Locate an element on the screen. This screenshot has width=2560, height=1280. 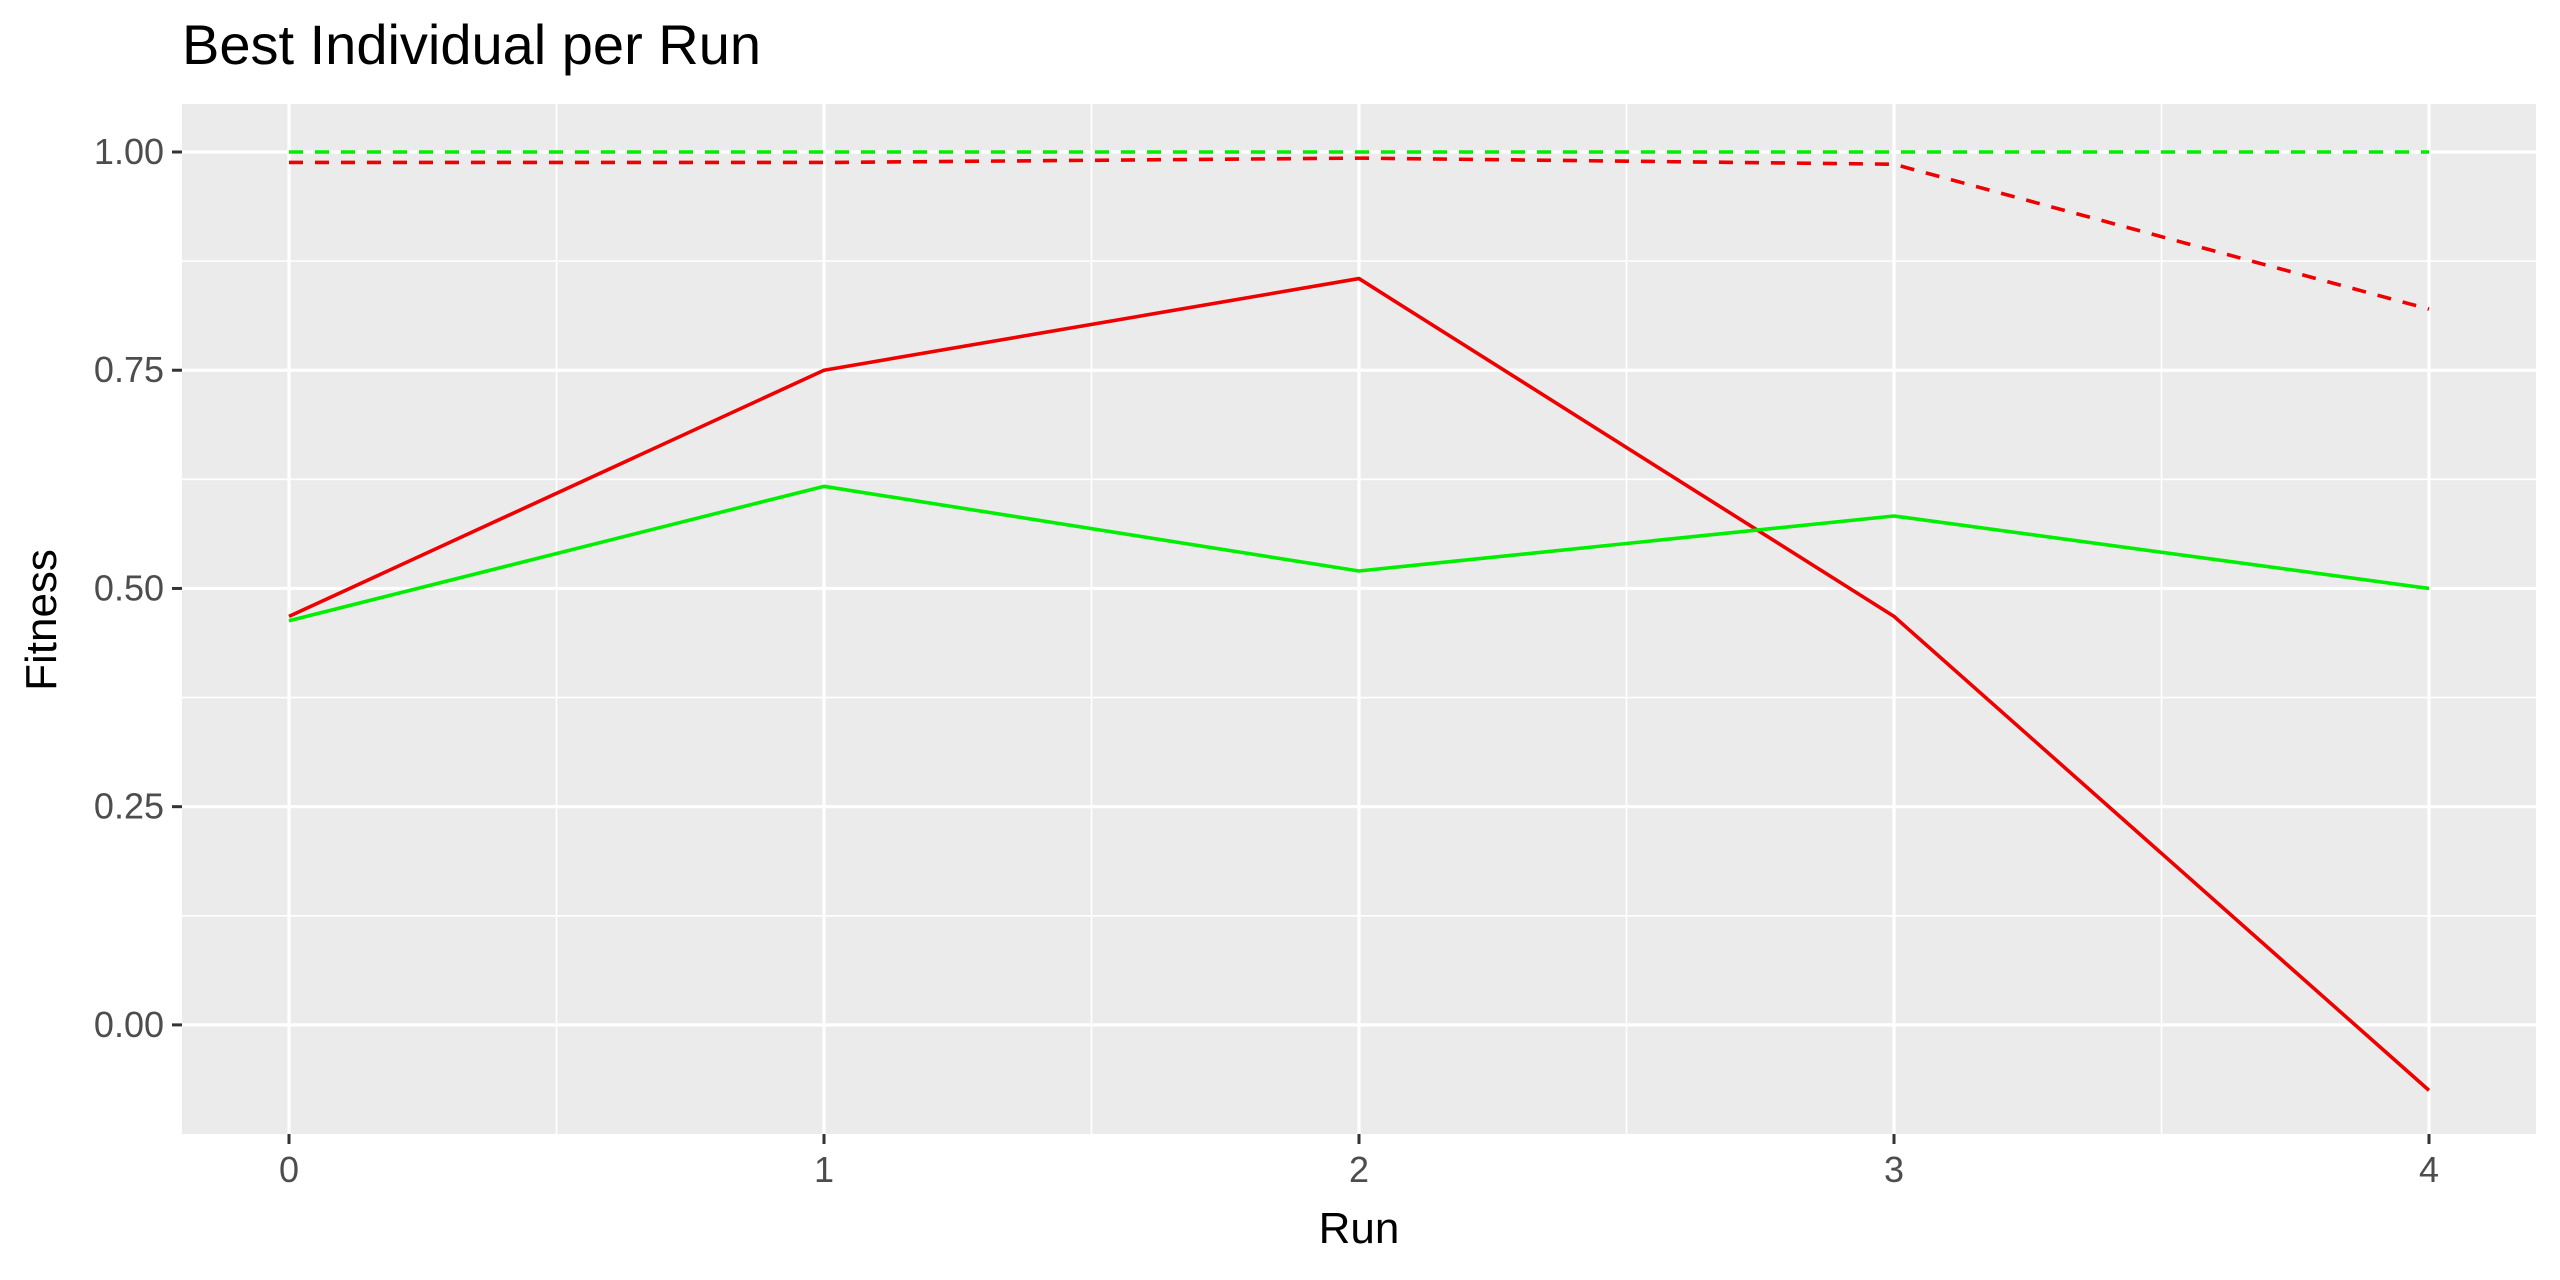
x-axis: 0 1 2 3 4 is located at coordinates (1359, 1162).